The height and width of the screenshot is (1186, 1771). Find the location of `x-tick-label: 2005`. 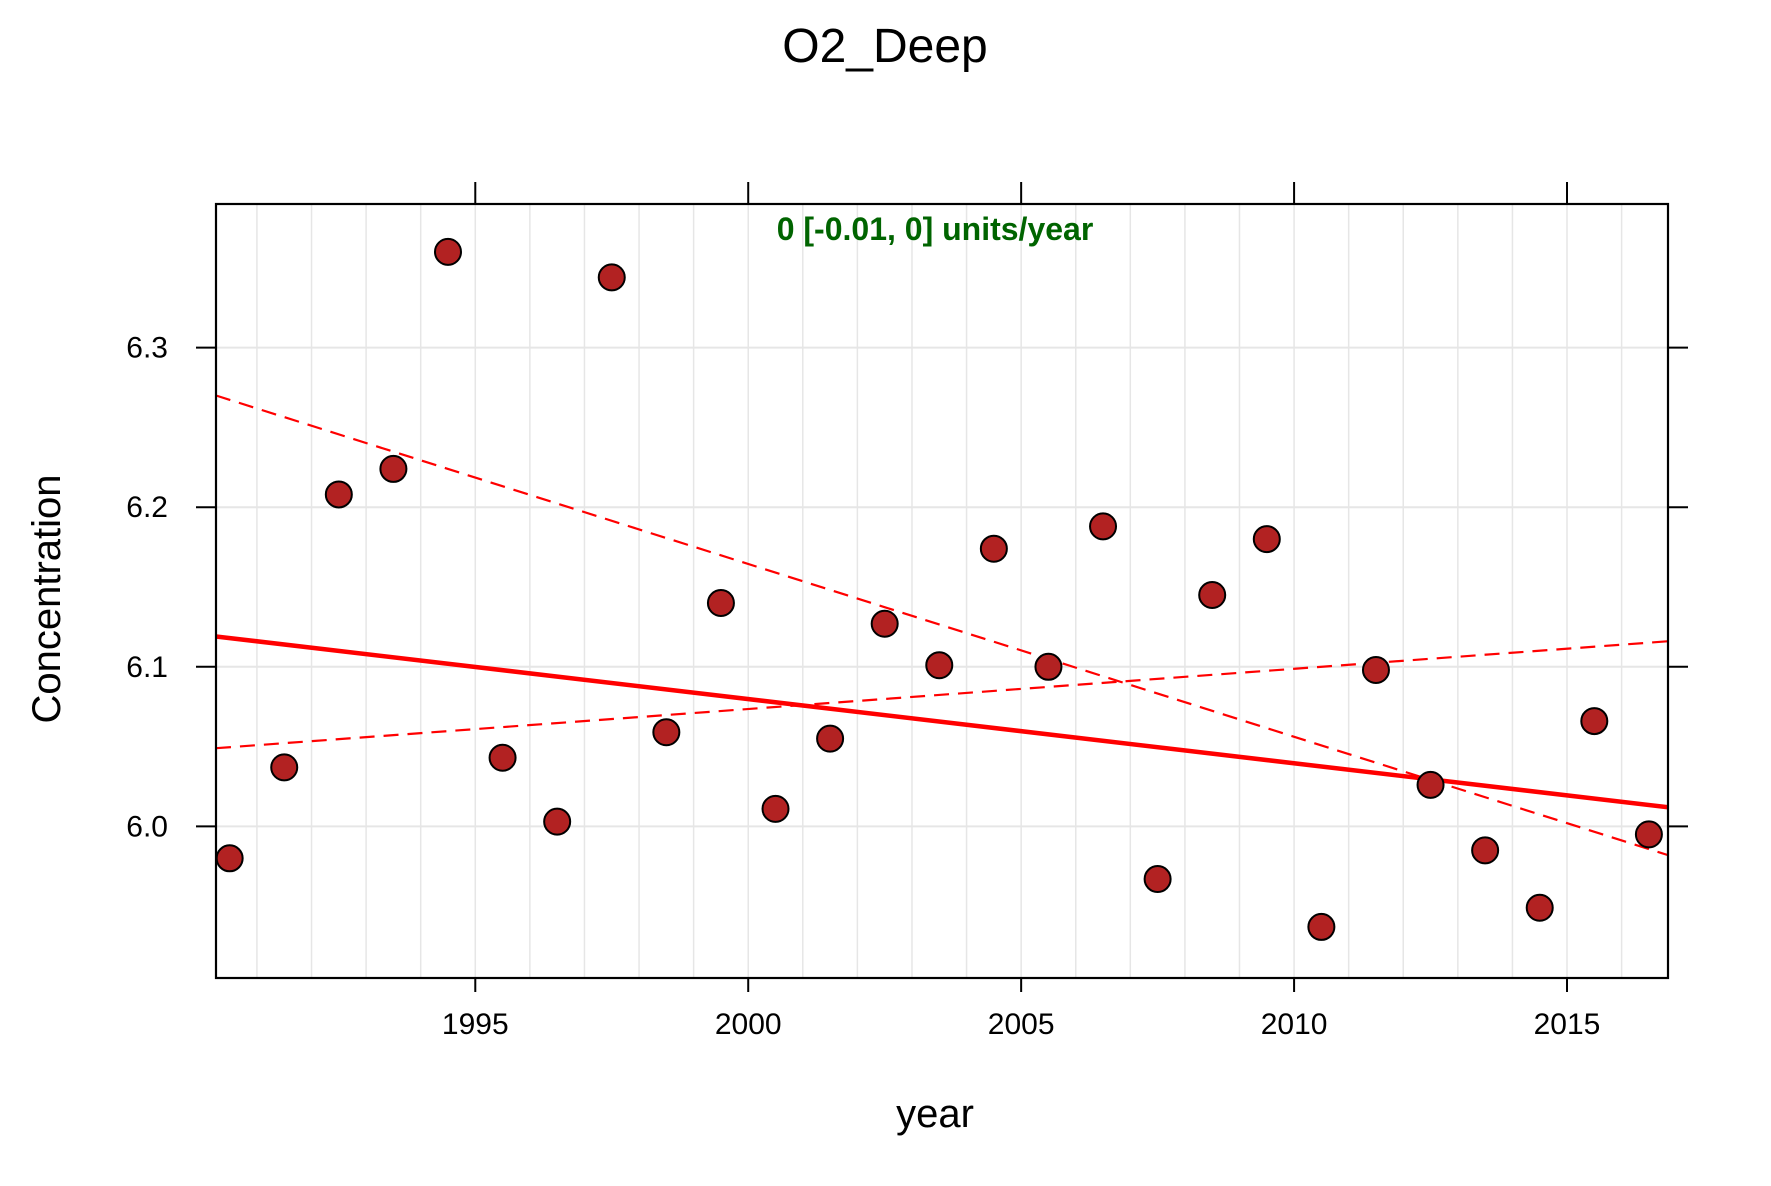

x-tick-label: 2005 is located at coordinates (1021, 1024).